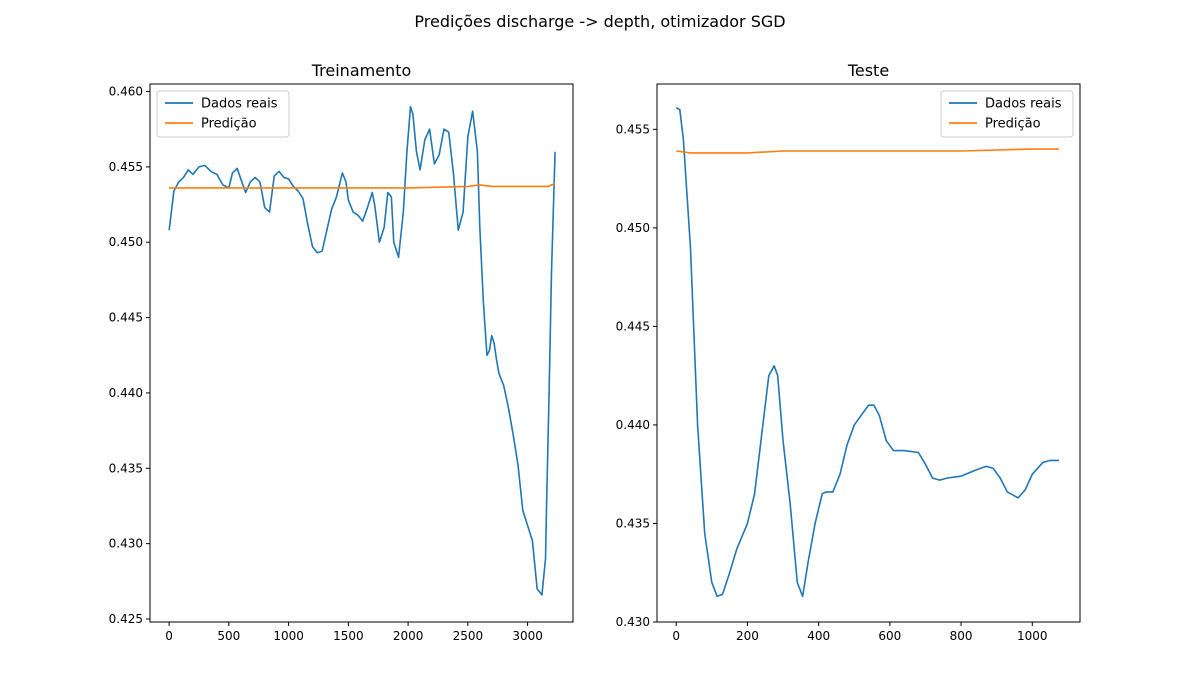  What do you see at coordinates (889, 636) in the screenshot?
I see `x-tick-label: 600` at bounding box center [889, 636].